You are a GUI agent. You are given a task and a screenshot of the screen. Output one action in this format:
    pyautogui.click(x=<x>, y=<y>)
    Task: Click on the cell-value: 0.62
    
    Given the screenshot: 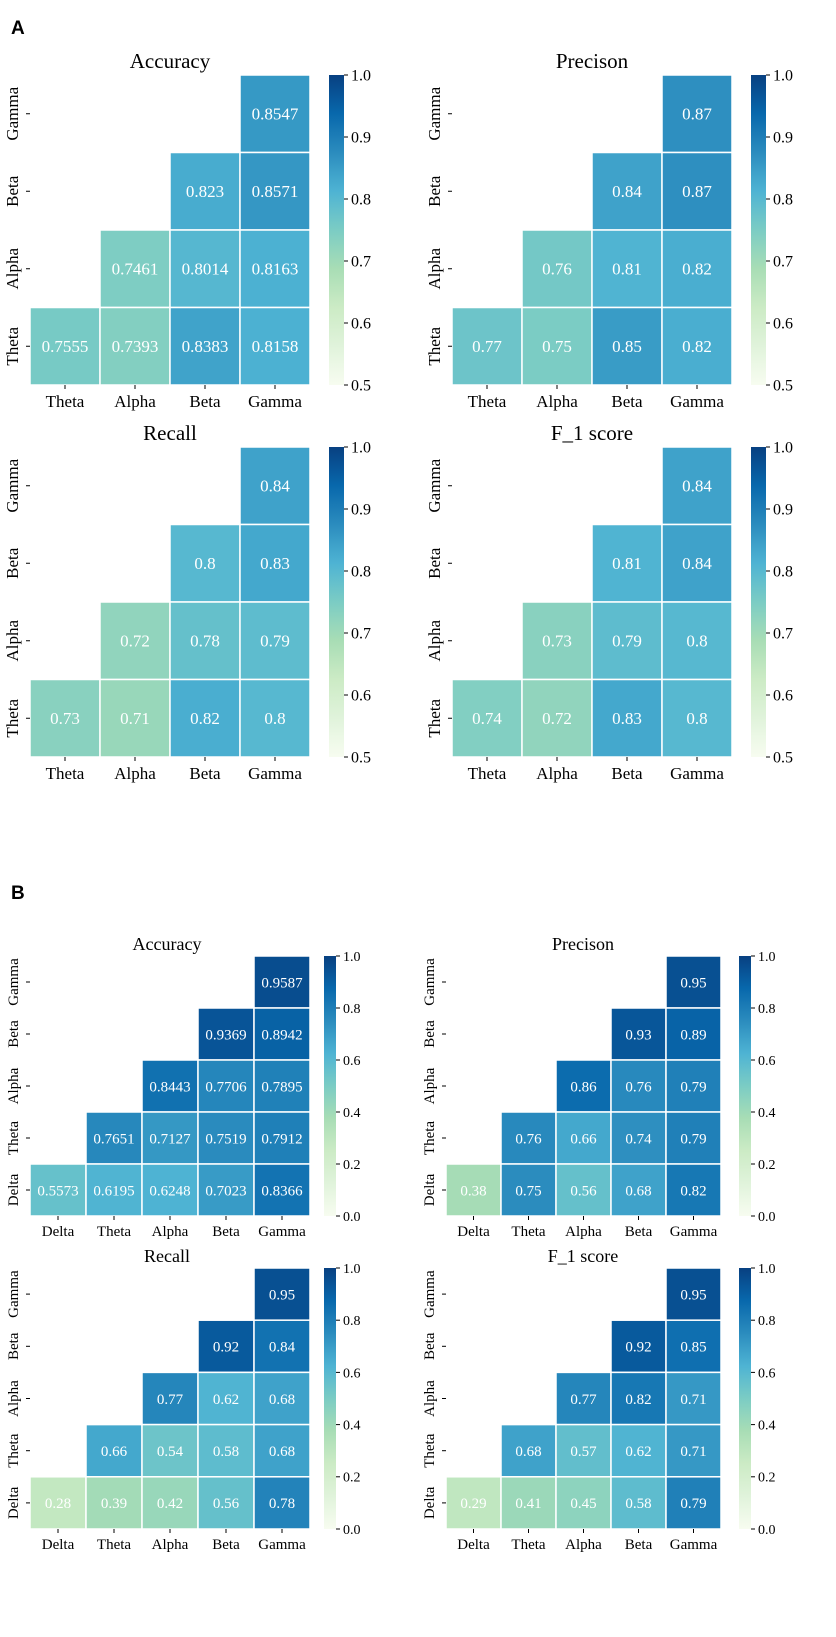 What is the action you would take?
    pyautogui.click(x=226, y=1400)
    